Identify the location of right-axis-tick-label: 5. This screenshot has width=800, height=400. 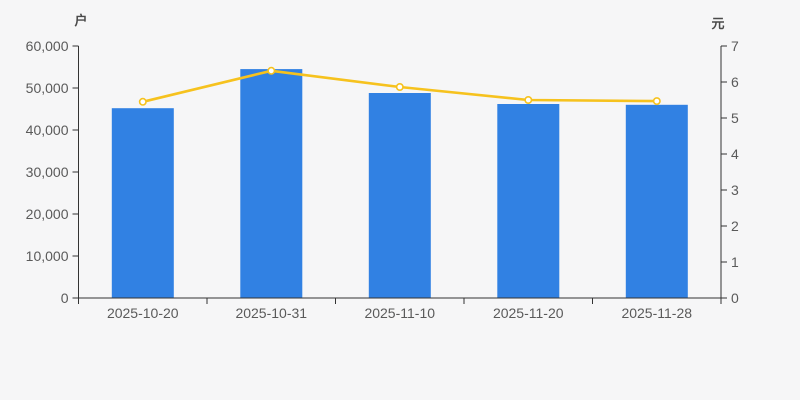
(735, 118).